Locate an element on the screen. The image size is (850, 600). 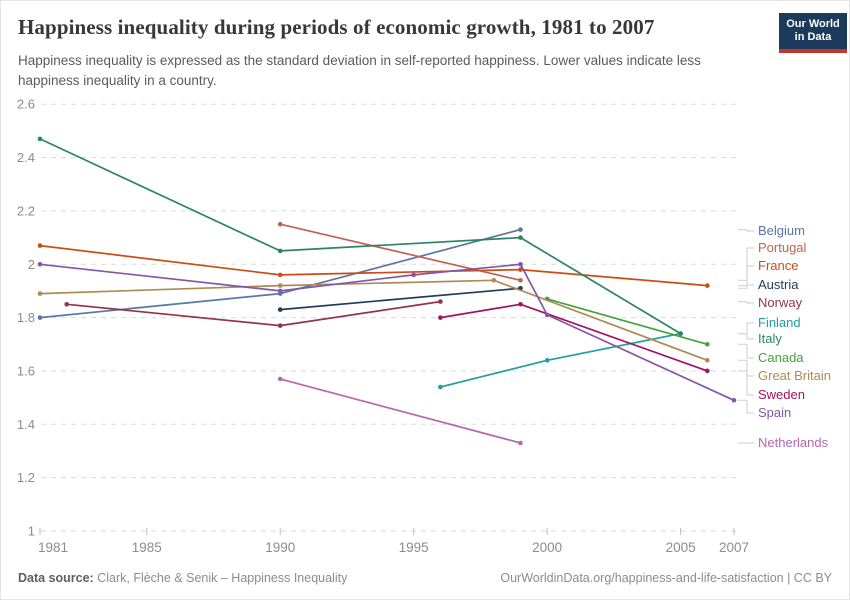
line-series-france is located at coordinates (374, 265).